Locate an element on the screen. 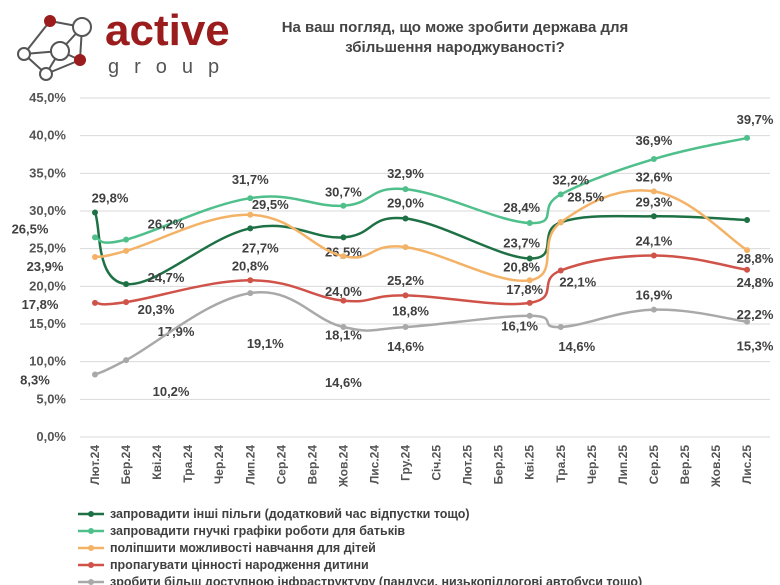 This screenshot has height=585, width=780. x-tick-label: Бер.24 is located at coordinates (126, 465).